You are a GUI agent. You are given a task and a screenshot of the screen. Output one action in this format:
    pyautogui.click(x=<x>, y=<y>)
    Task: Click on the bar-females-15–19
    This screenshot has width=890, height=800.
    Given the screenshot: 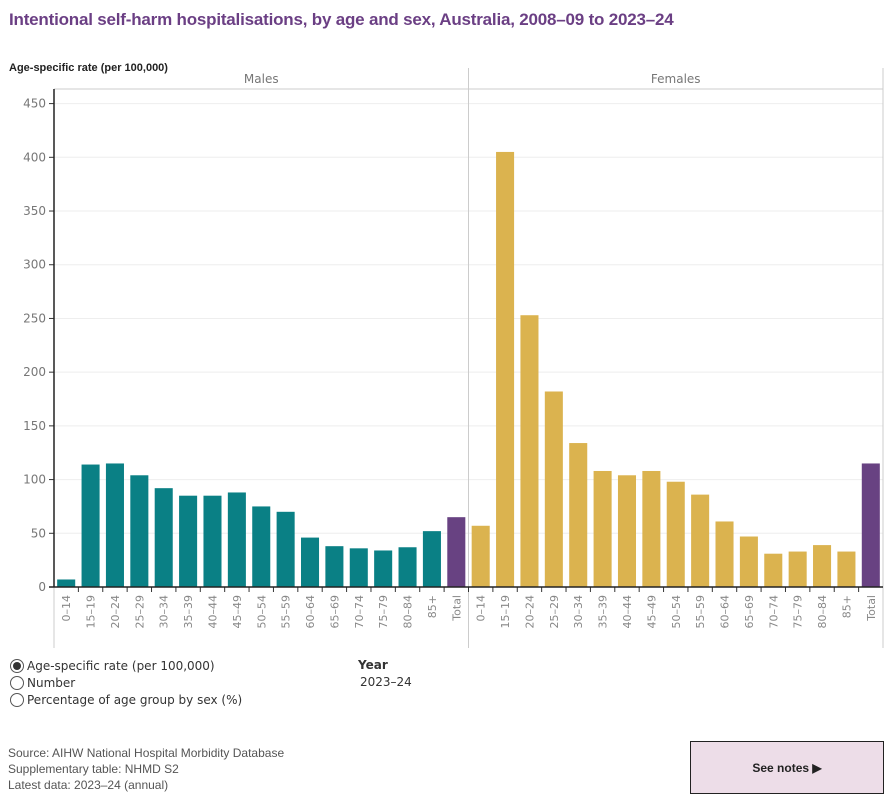 What is the action you would take?
    pyautogui.click(x=505, y=369)
    